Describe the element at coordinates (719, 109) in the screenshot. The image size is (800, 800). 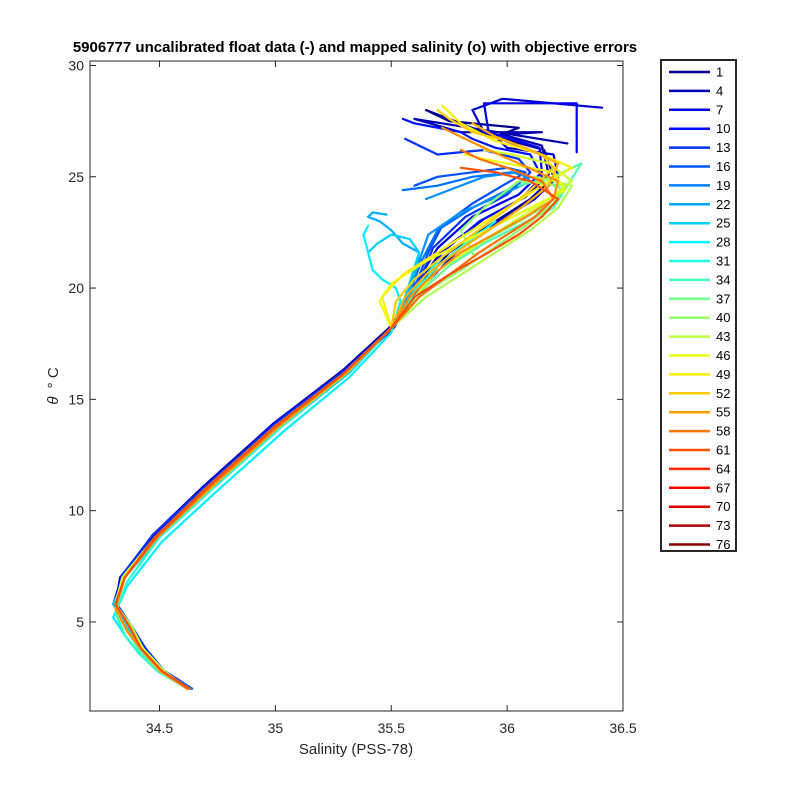
I see `legend-label-7: 7` at that location.